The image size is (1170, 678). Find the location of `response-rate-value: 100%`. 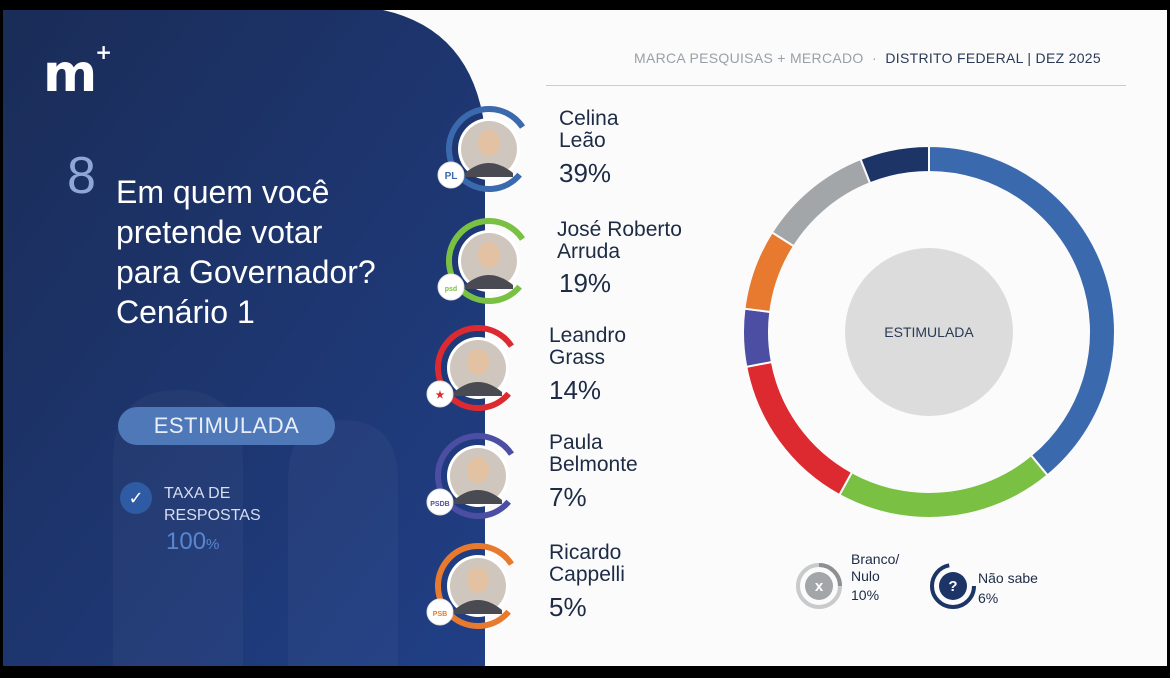

response-rate-value: 100% is located at coordinates (192, 542).